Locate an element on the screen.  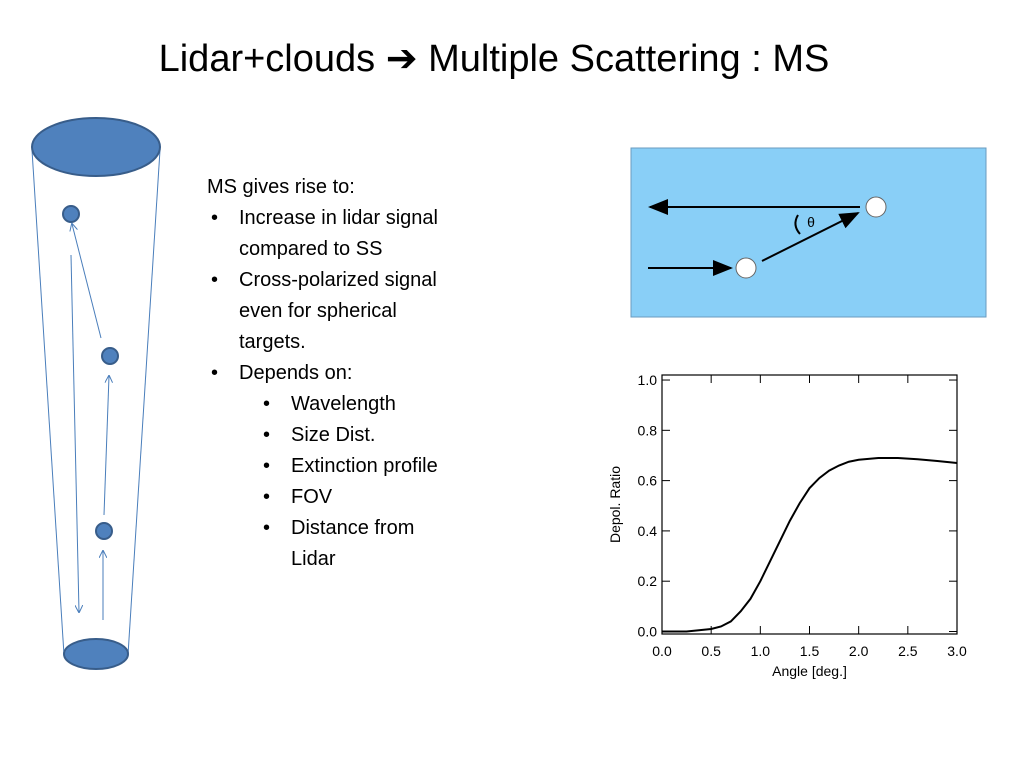
x-tick-label: 0.5 is located at coordinates (711, 651).